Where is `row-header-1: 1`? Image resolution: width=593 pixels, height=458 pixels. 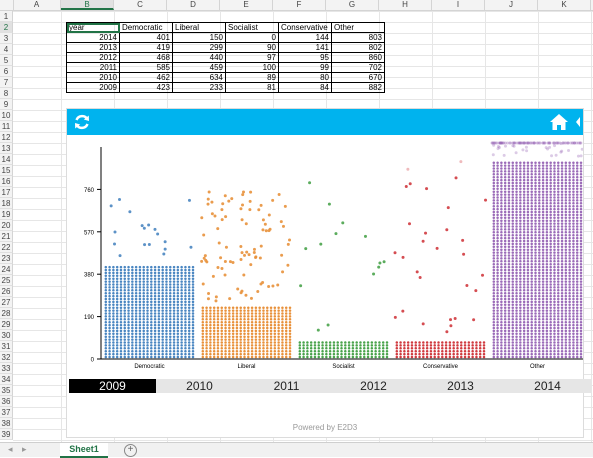
row-header-1: 1 is located at coordinates (6, 16).